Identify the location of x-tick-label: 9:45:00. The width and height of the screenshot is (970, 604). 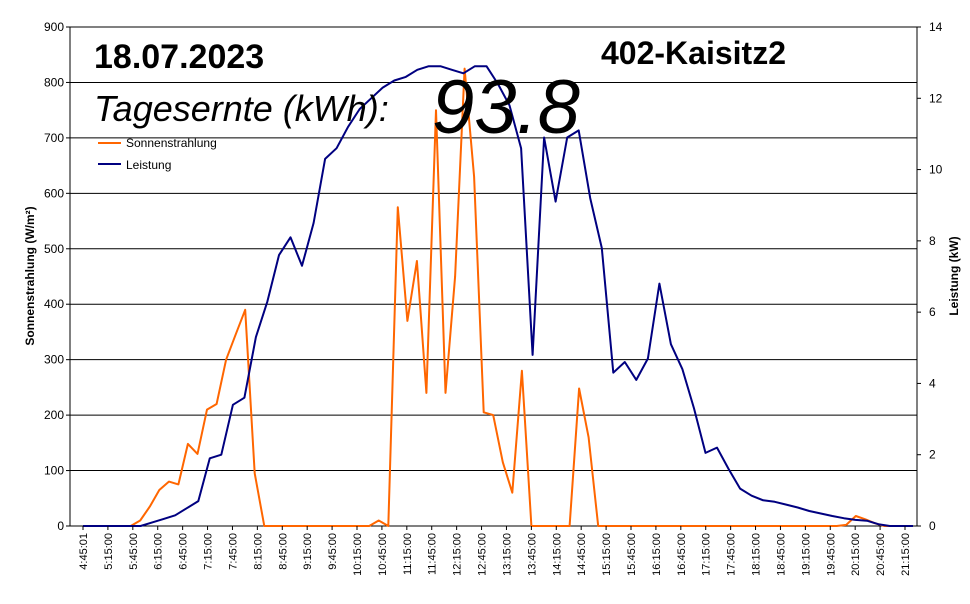
(333, 551).